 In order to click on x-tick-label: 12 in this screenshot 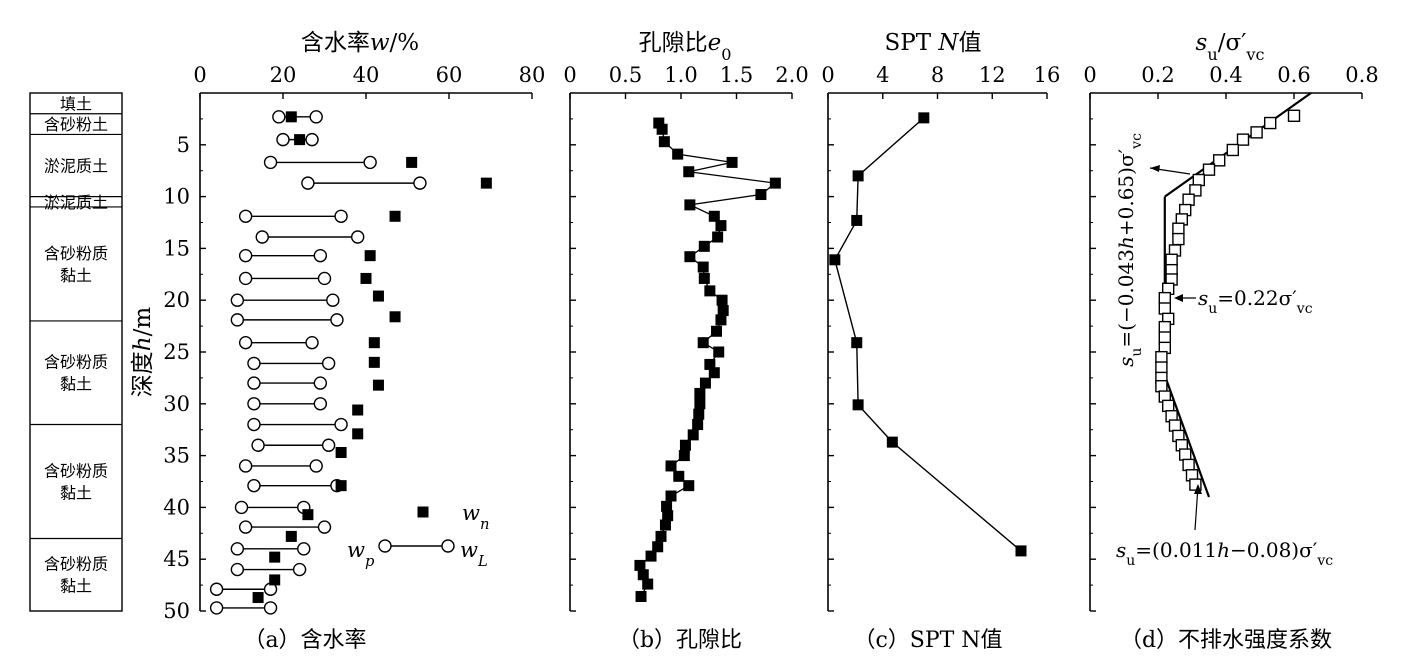, I will do `click(992, 75)`.